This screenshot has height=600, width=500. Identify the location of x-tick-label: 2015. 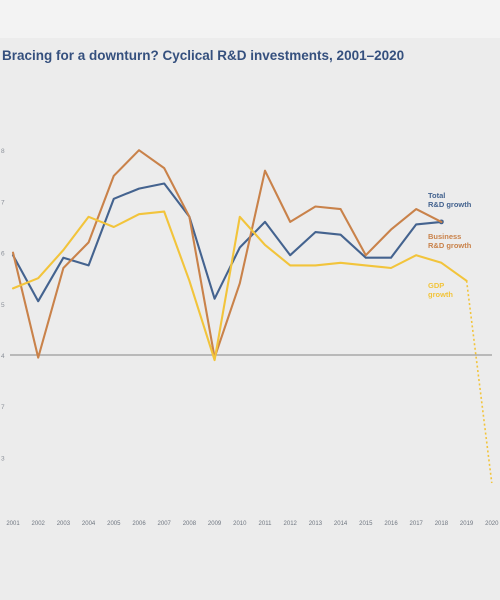
(366, 524).